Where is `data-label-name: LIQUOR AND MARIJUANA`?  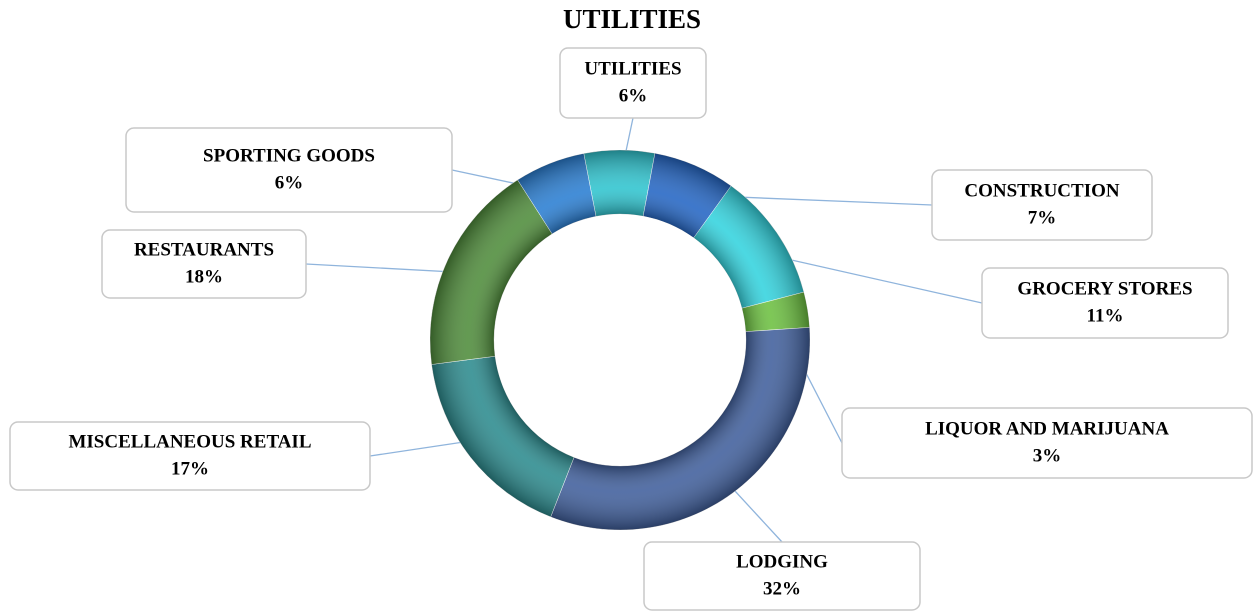
data-label-name: LIQUOR AND MARIJUANA is located at coordinates (1047, 428).